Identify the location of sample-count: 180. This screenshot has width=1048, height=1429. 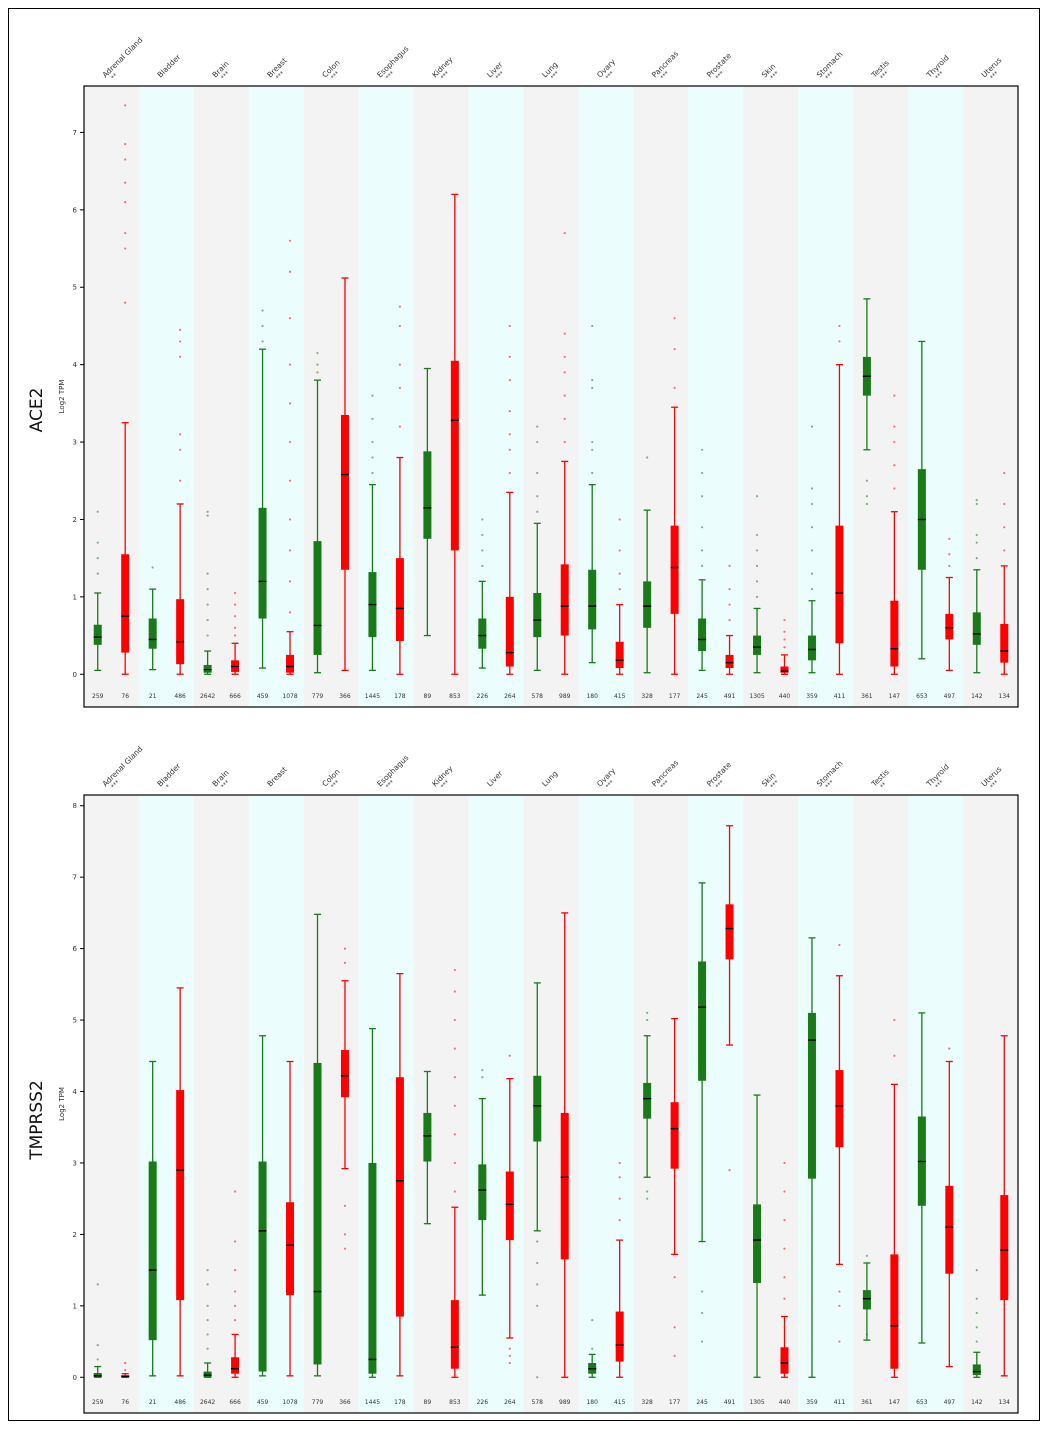
(592, 696).